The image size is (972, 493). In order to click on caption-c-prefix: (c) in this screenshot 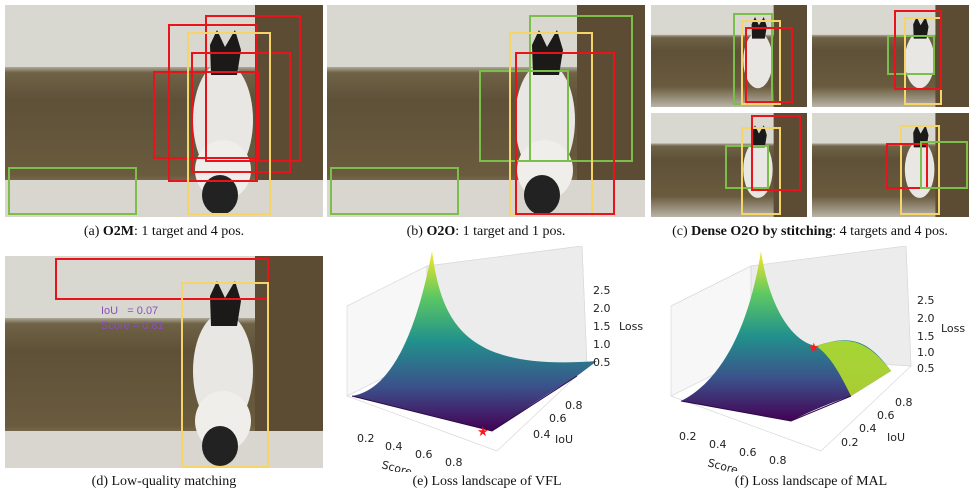, I will do `click(682, 231)`.